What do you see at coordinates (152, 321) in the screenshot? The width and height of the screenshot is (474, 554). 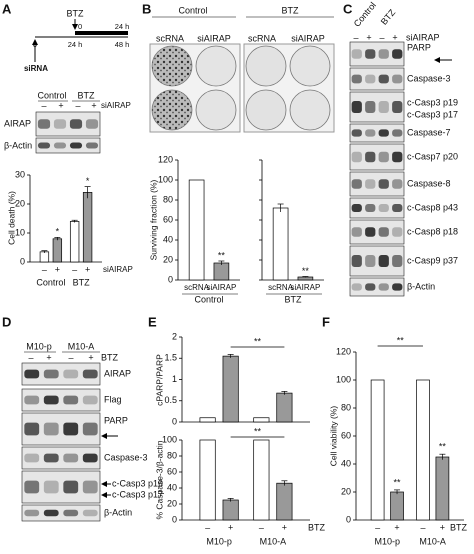 I see `label: E` at bounding box center [152, 321].